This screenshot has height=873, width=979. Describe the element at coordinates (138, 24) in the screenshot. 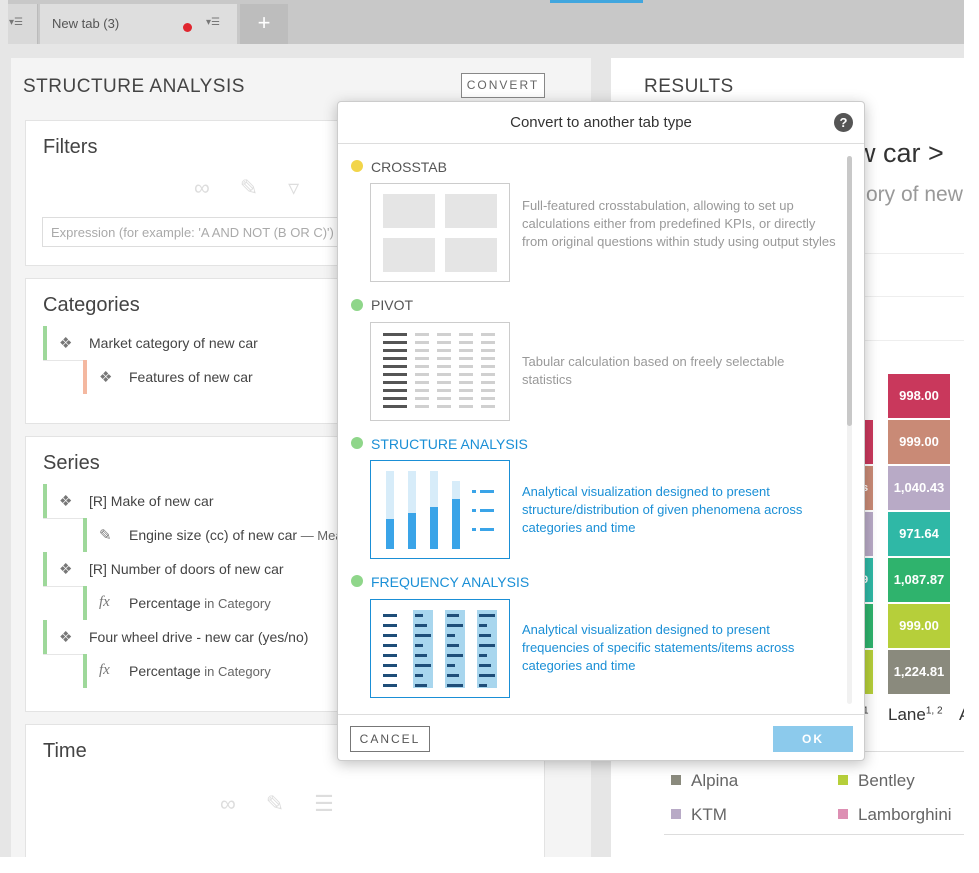

I see `tab-new-tab-3: New tab (3) ▾☰` at that location.